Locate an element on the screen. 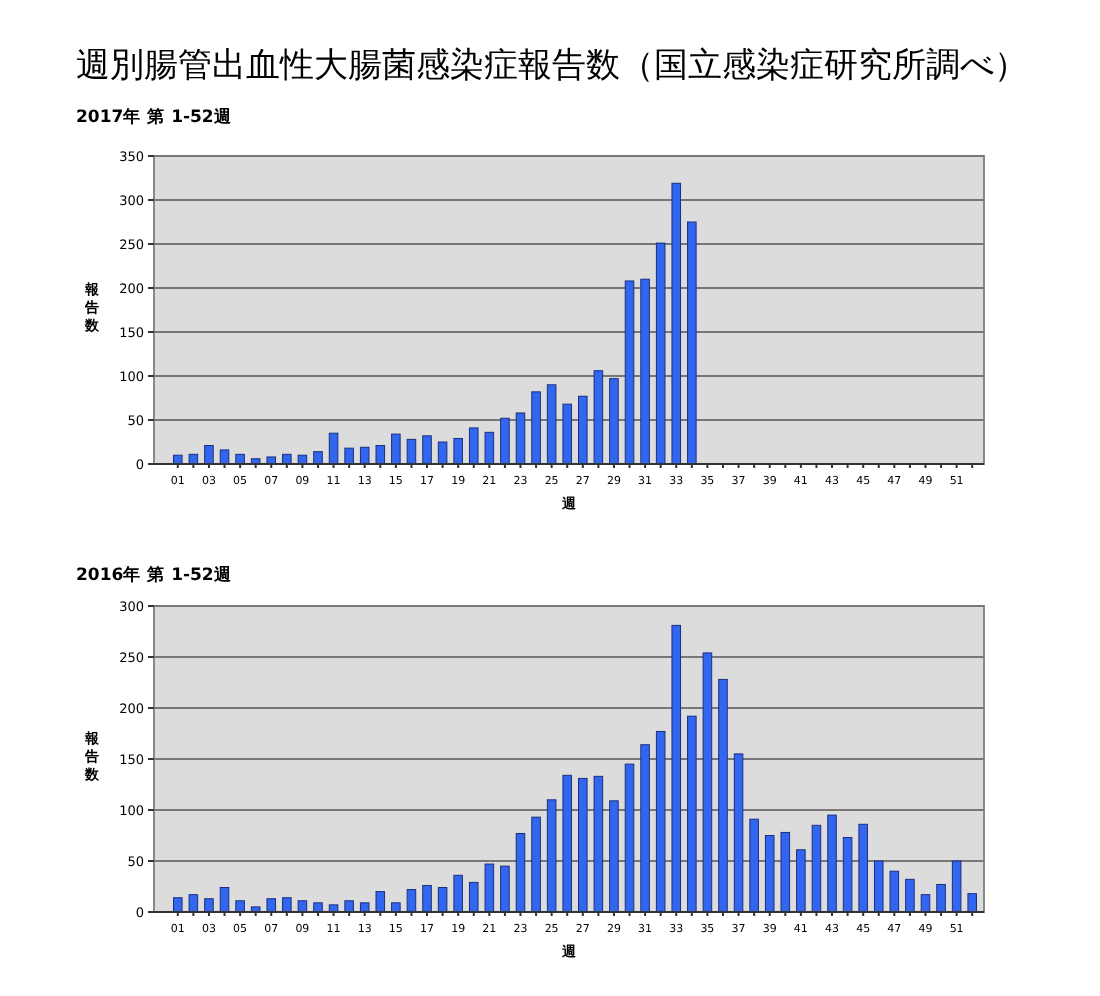 The height and width of the screenshot is (996, 1100). chart-title: 週別腸管出血性大腸菌感染症報告数（国立感染症研究所調べ） is located at coordinates (552, 66).